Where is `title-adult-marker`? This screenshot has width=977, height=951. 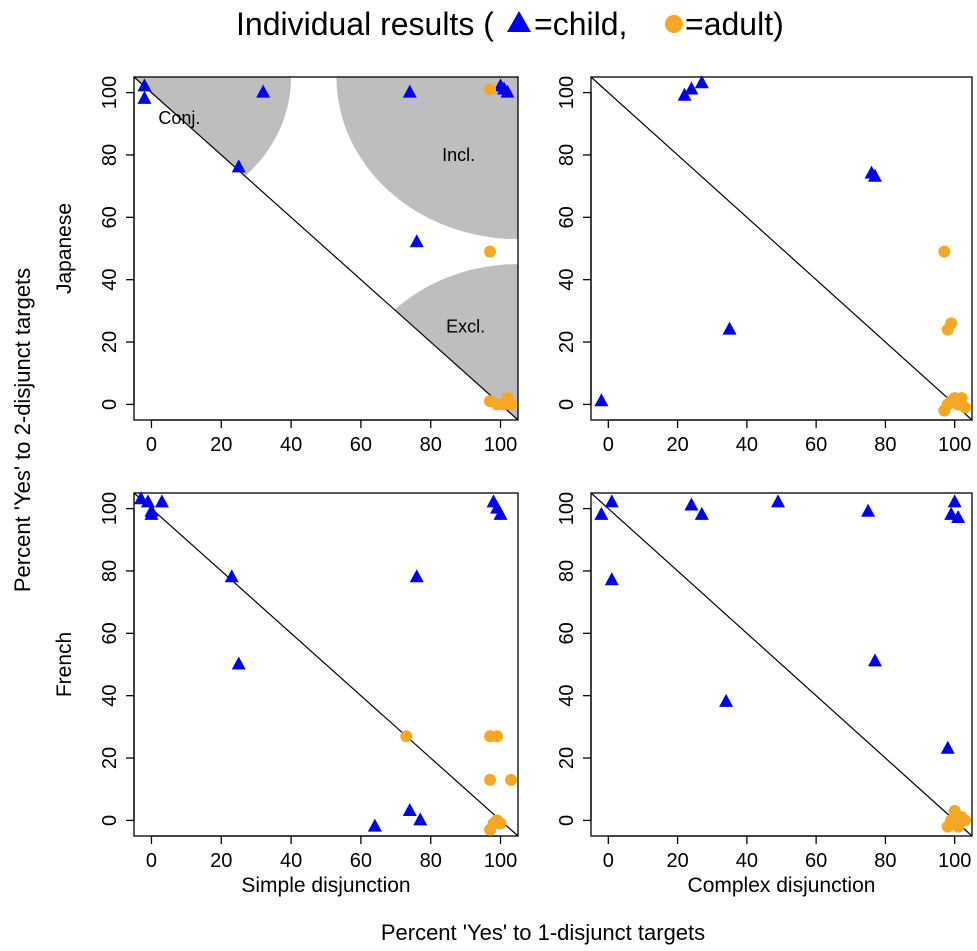 title-adult-marker is located at coordinates (674, 24).